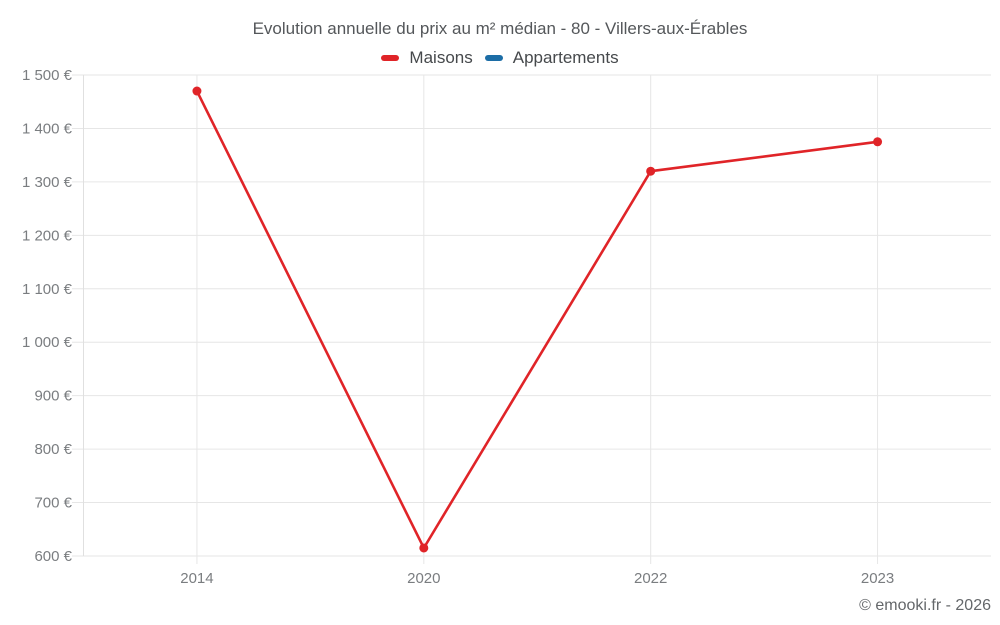 This screenshot has width=1000, height=625. I want to click on legend-item-maisons: Maisons, so click(427, 58).